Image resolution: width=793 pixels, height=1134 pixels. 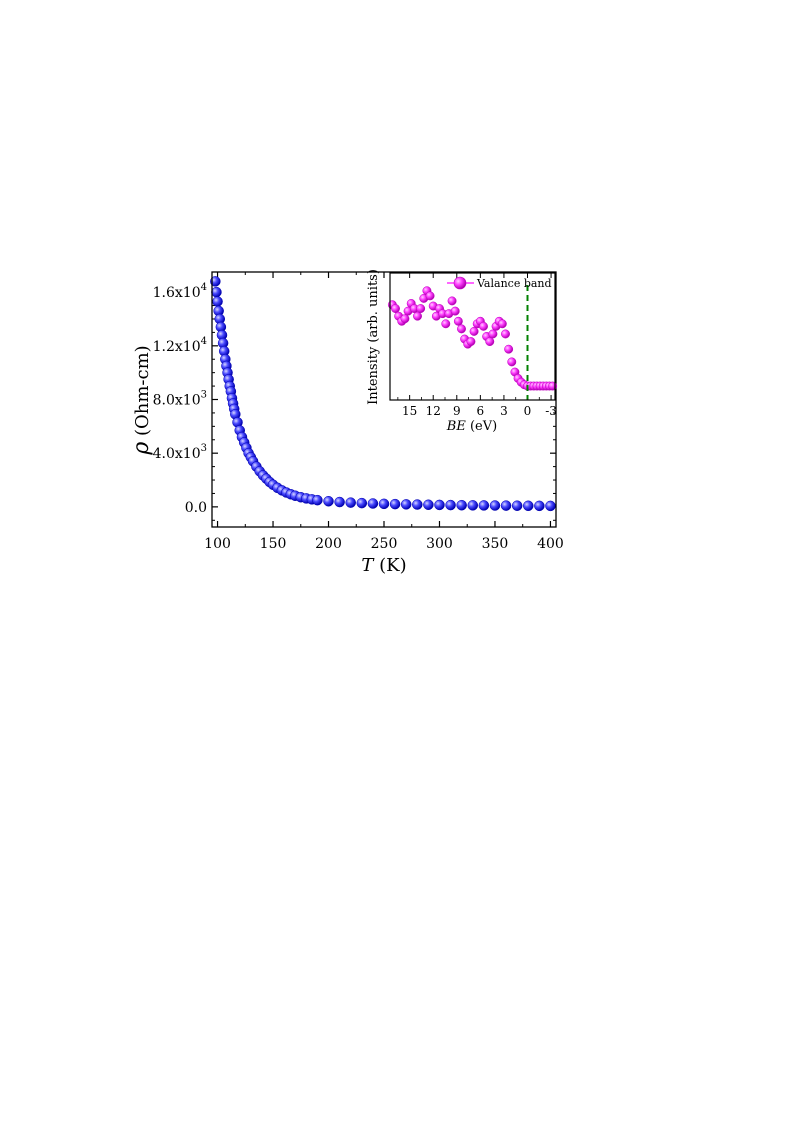 What do you see at coordinates (383, 565) in the screenshot?
I see `x-axis-title: T (K)` at bounding box center [383, 565].